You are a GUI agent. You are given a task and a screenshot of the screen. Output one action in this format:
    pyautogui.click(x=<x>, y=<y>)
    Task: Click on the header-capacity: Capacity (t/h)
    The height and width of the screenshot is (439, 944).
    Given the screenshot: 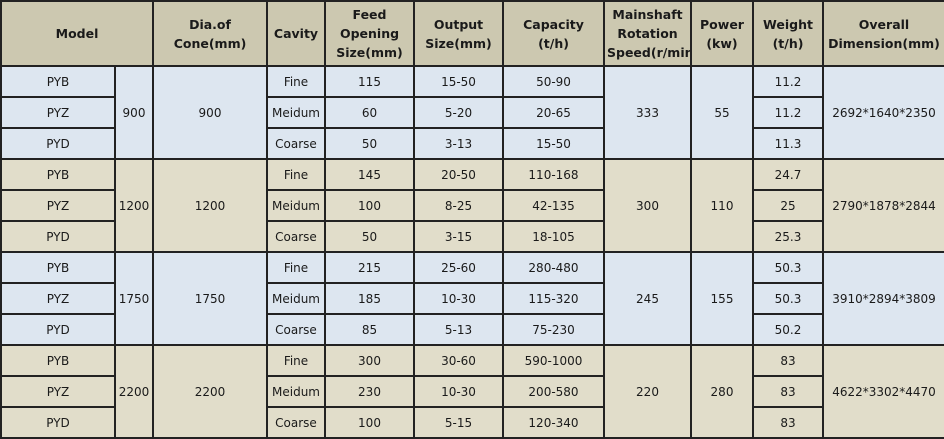 What is the action you would take?
    pyautogui.click(x=553, y=33)
    